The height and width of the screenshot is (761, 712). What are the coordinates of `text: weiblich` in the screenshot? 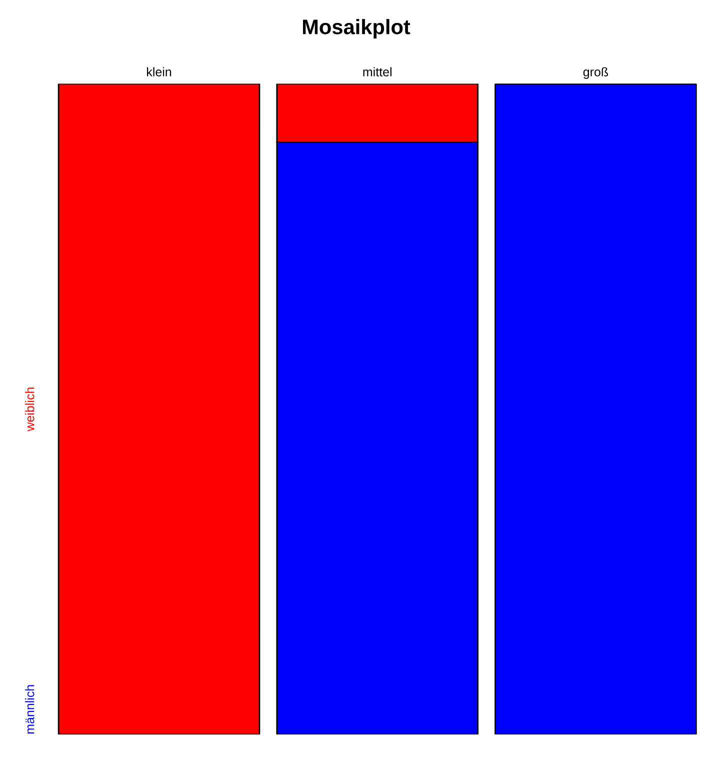 It's located at (29, 410).